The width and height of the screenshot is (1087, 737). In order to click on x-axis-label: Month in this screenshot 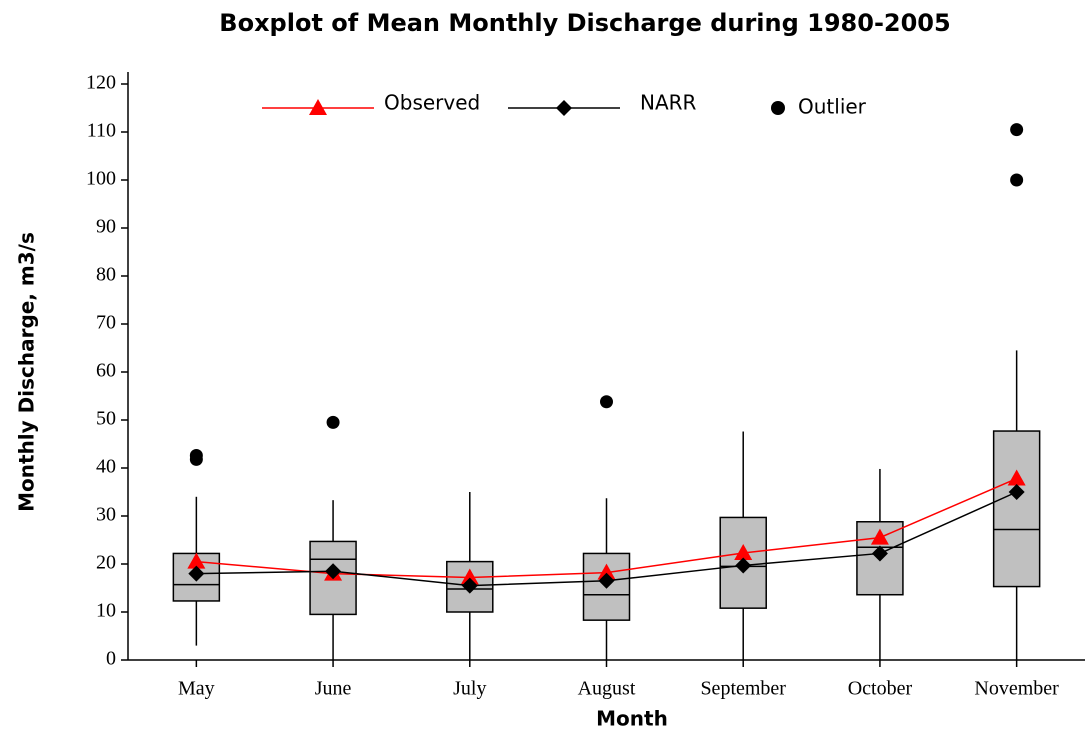, I will do `click(632, 719)`.